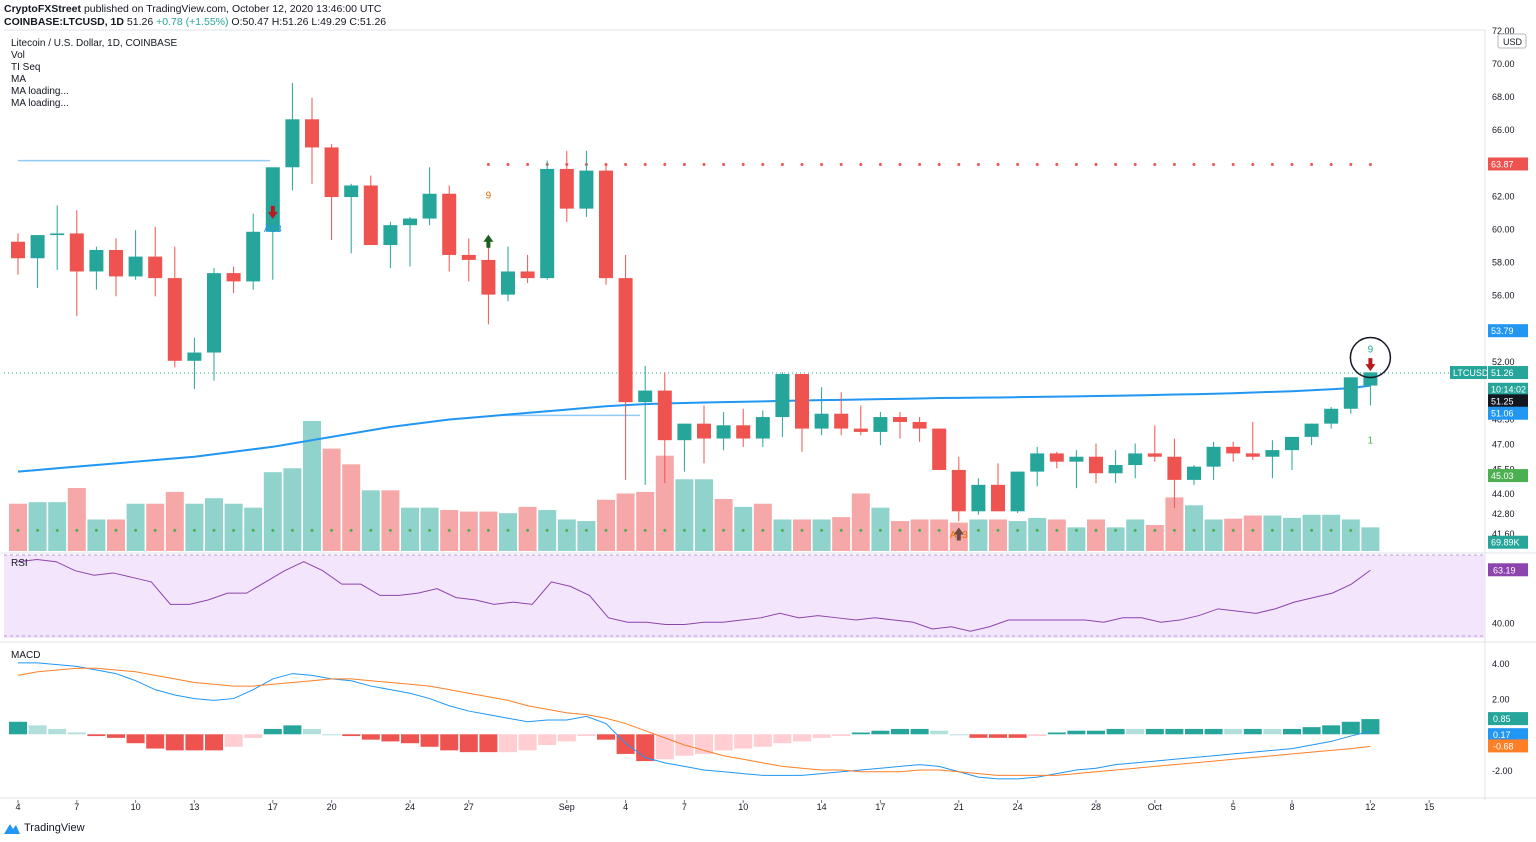 This screenshot has height=842, width=1536. I want to click on legend-item: TI Seq, so click(26, 67).